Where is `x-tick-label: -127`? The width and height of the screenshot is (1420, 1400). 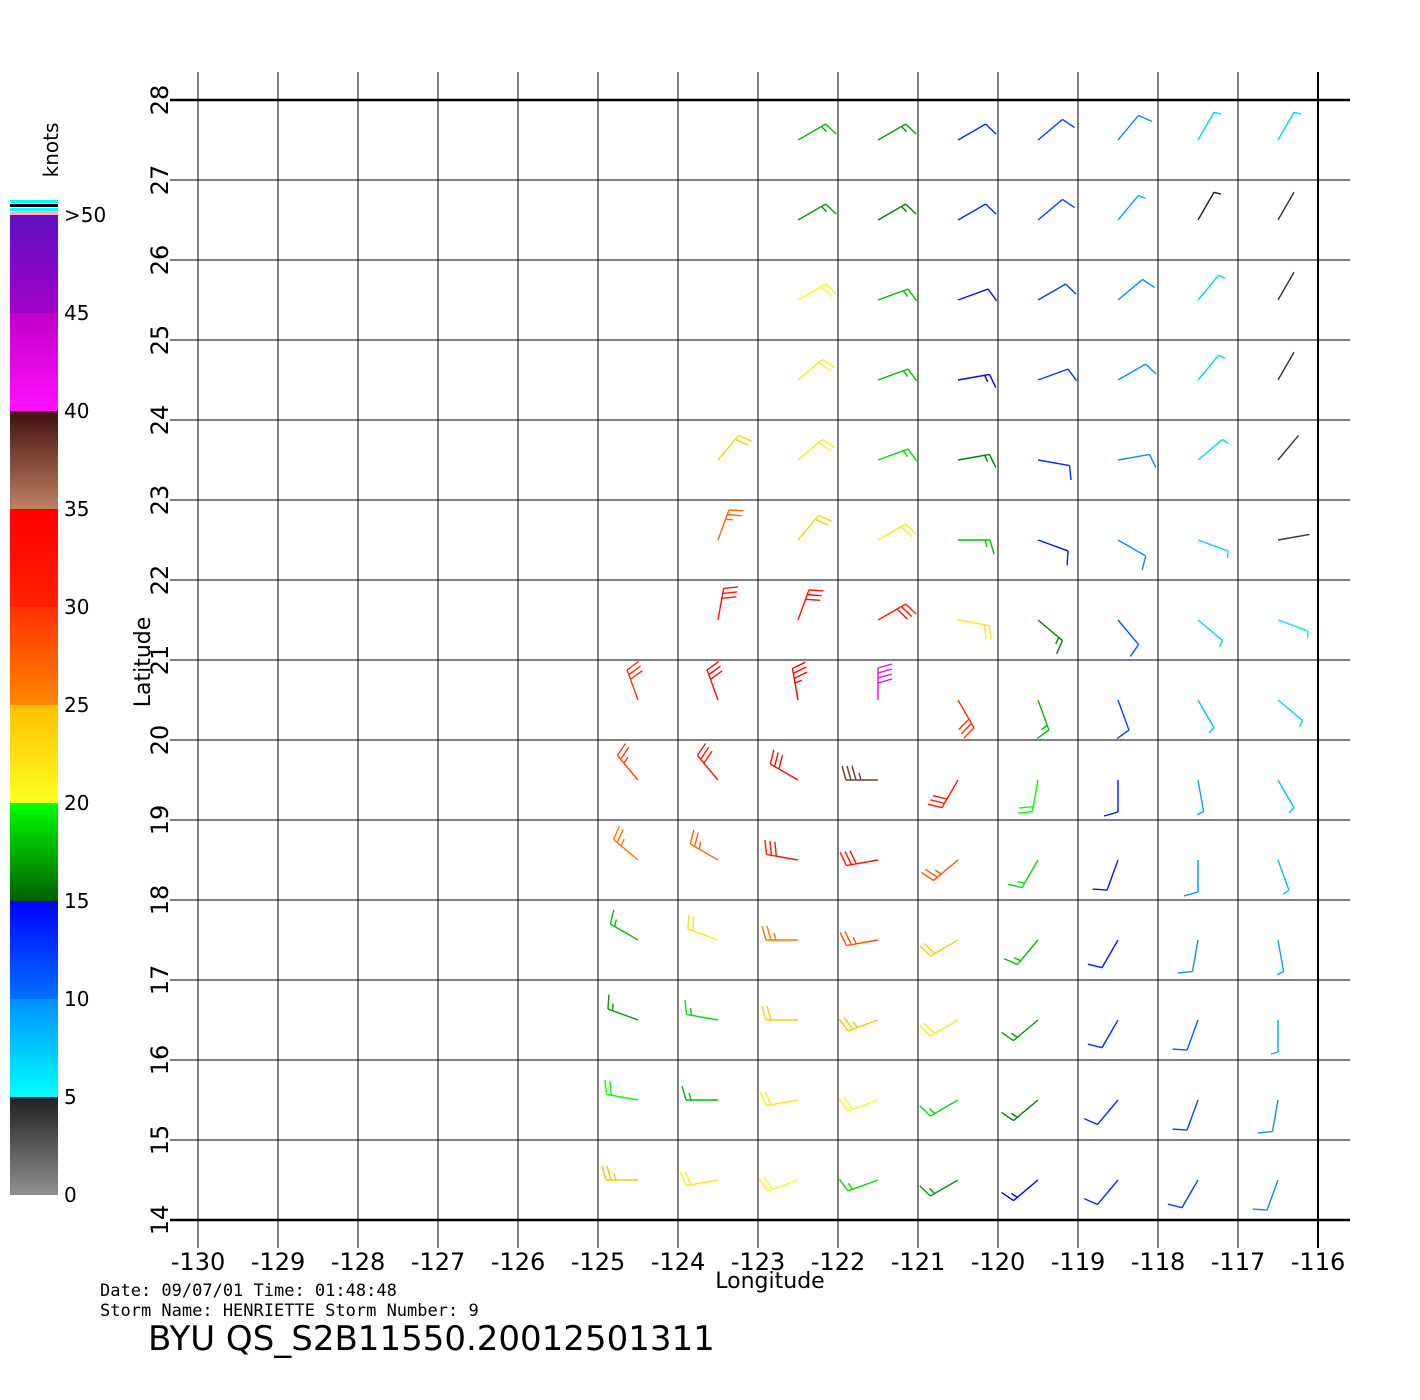
x-tick-label: -127 is located at coordinates (438, 1262).